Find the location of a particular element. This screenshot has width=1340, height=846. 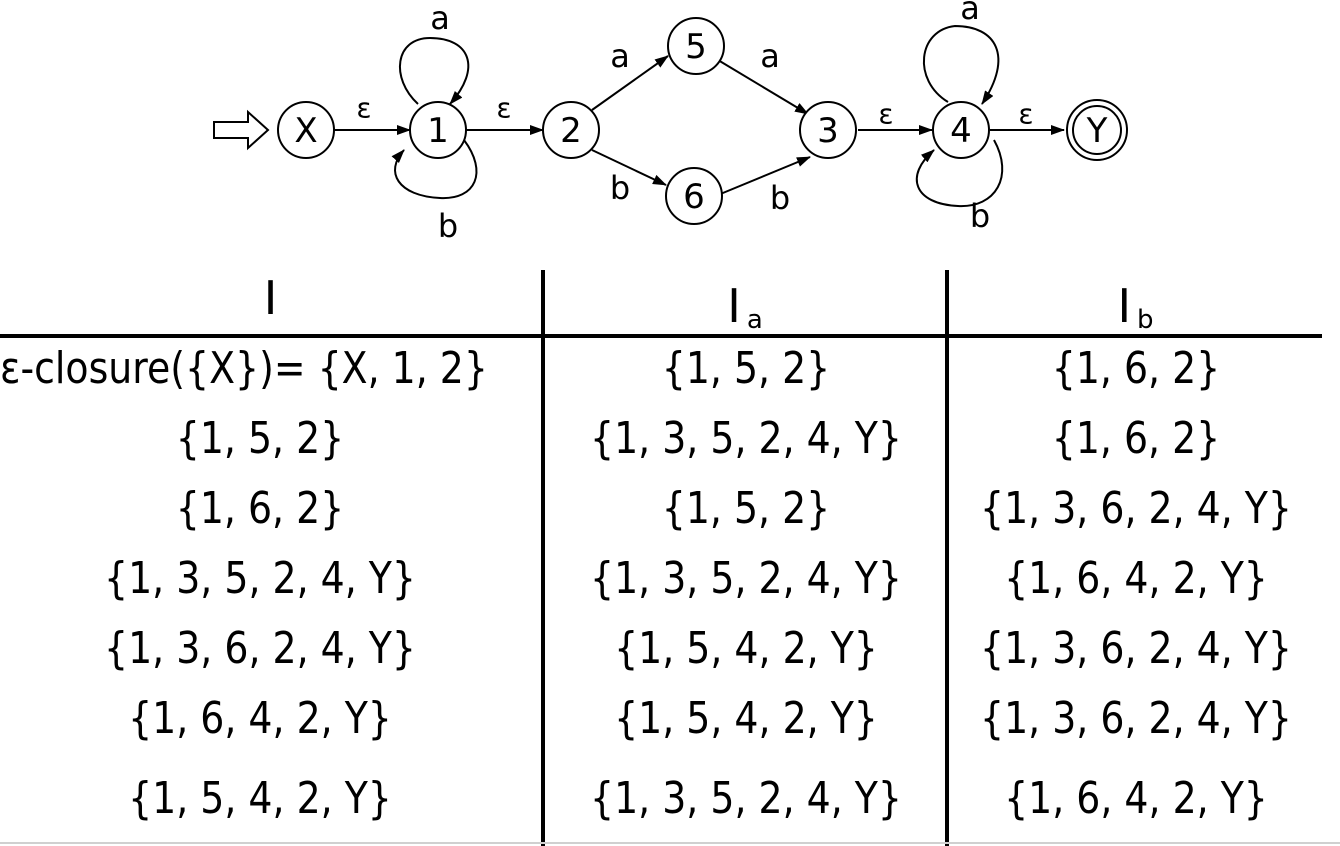

table-cell-r2-c1: {1, 5, 2} is located at coordinates (746, 508).